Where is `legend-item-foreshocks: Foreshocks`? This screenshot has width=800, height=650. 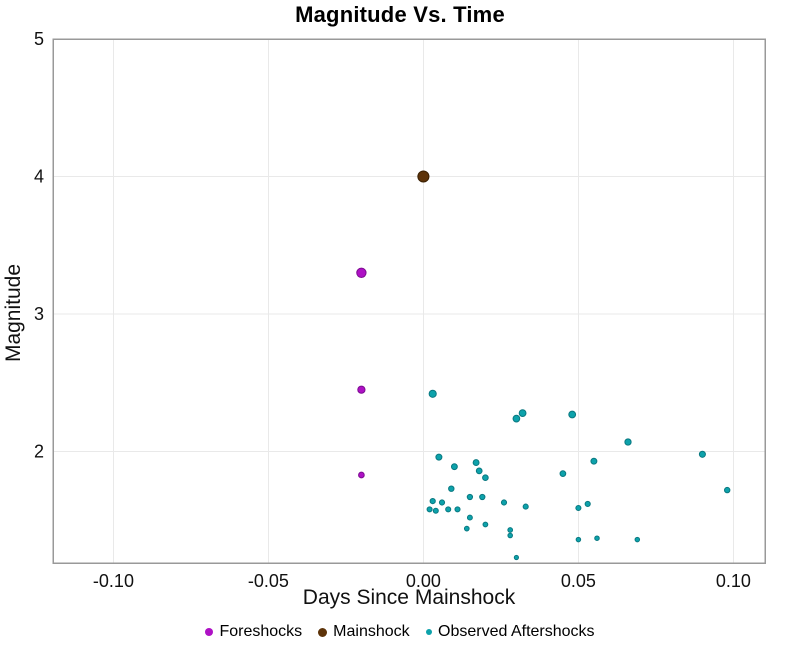 legend-item-foreshocks: Foreshocks is located at coordinates (253, 632).